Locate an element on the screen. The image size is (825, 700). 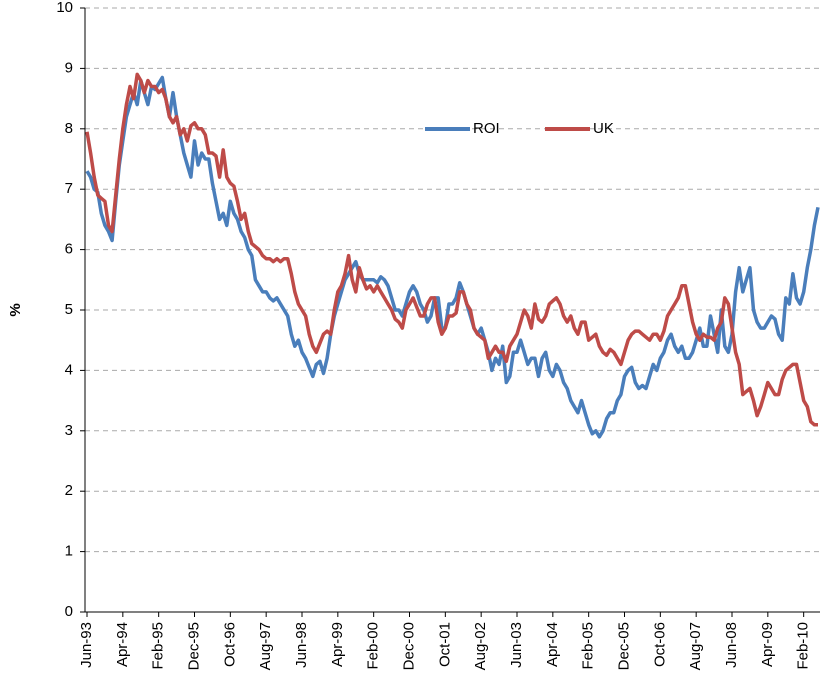
y-tick-label: 8 is located at coordinates (69, 128).